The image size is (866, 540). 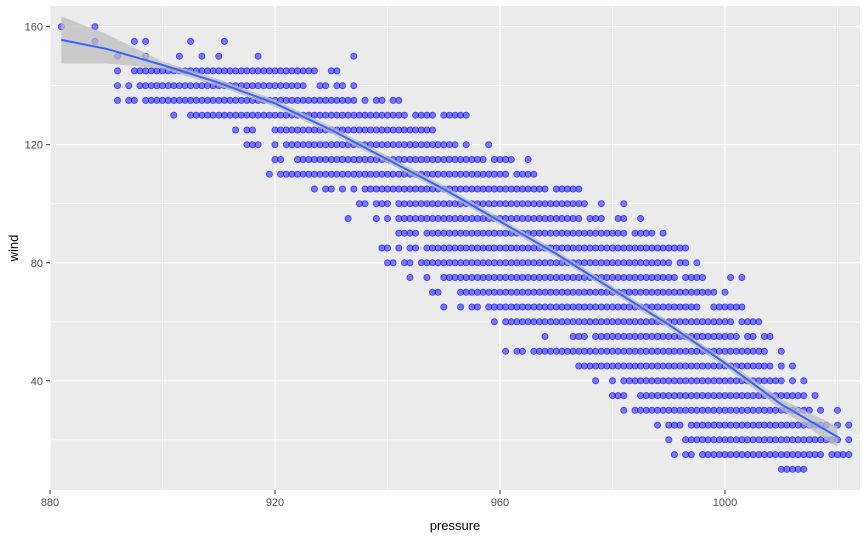 What do you see at coordinates (500, 503) in the screenshot?
I see `x-tick-label: 960` at bounding box center [500, 503].